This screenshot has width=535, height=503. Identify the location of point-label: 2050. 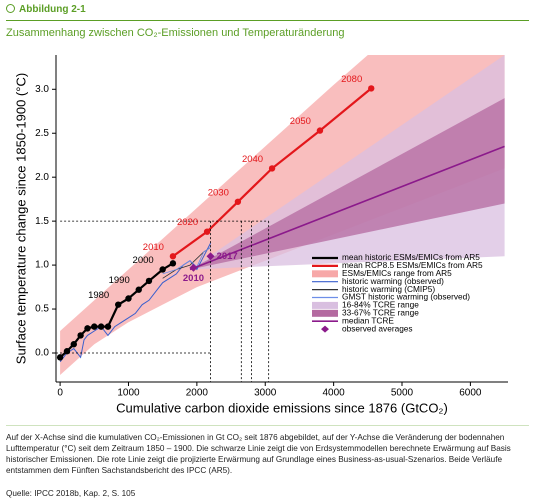
(300, 121).